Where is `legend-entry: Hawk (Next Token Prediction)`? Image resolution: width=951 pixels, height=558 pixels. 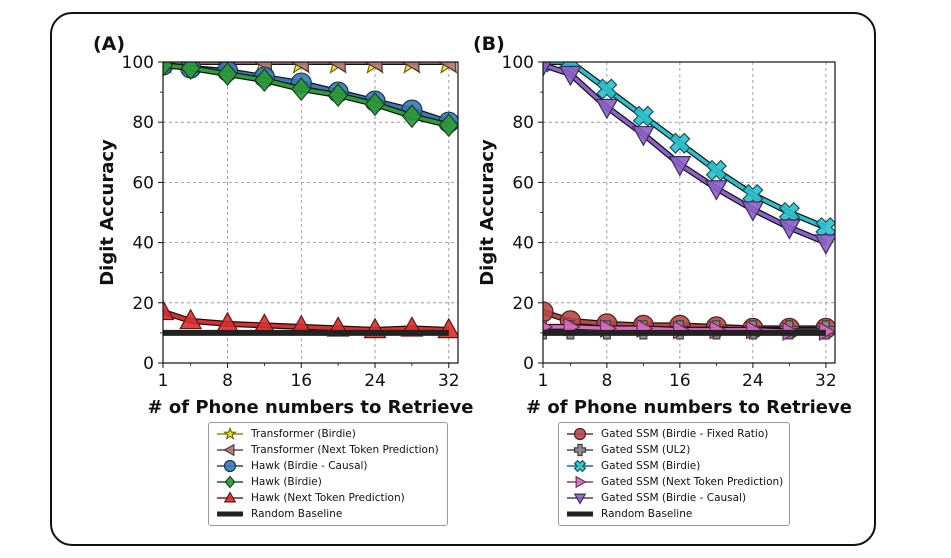 legend-entry: Hawk (Next Token Prediction) is located at coordinates (328, 498).